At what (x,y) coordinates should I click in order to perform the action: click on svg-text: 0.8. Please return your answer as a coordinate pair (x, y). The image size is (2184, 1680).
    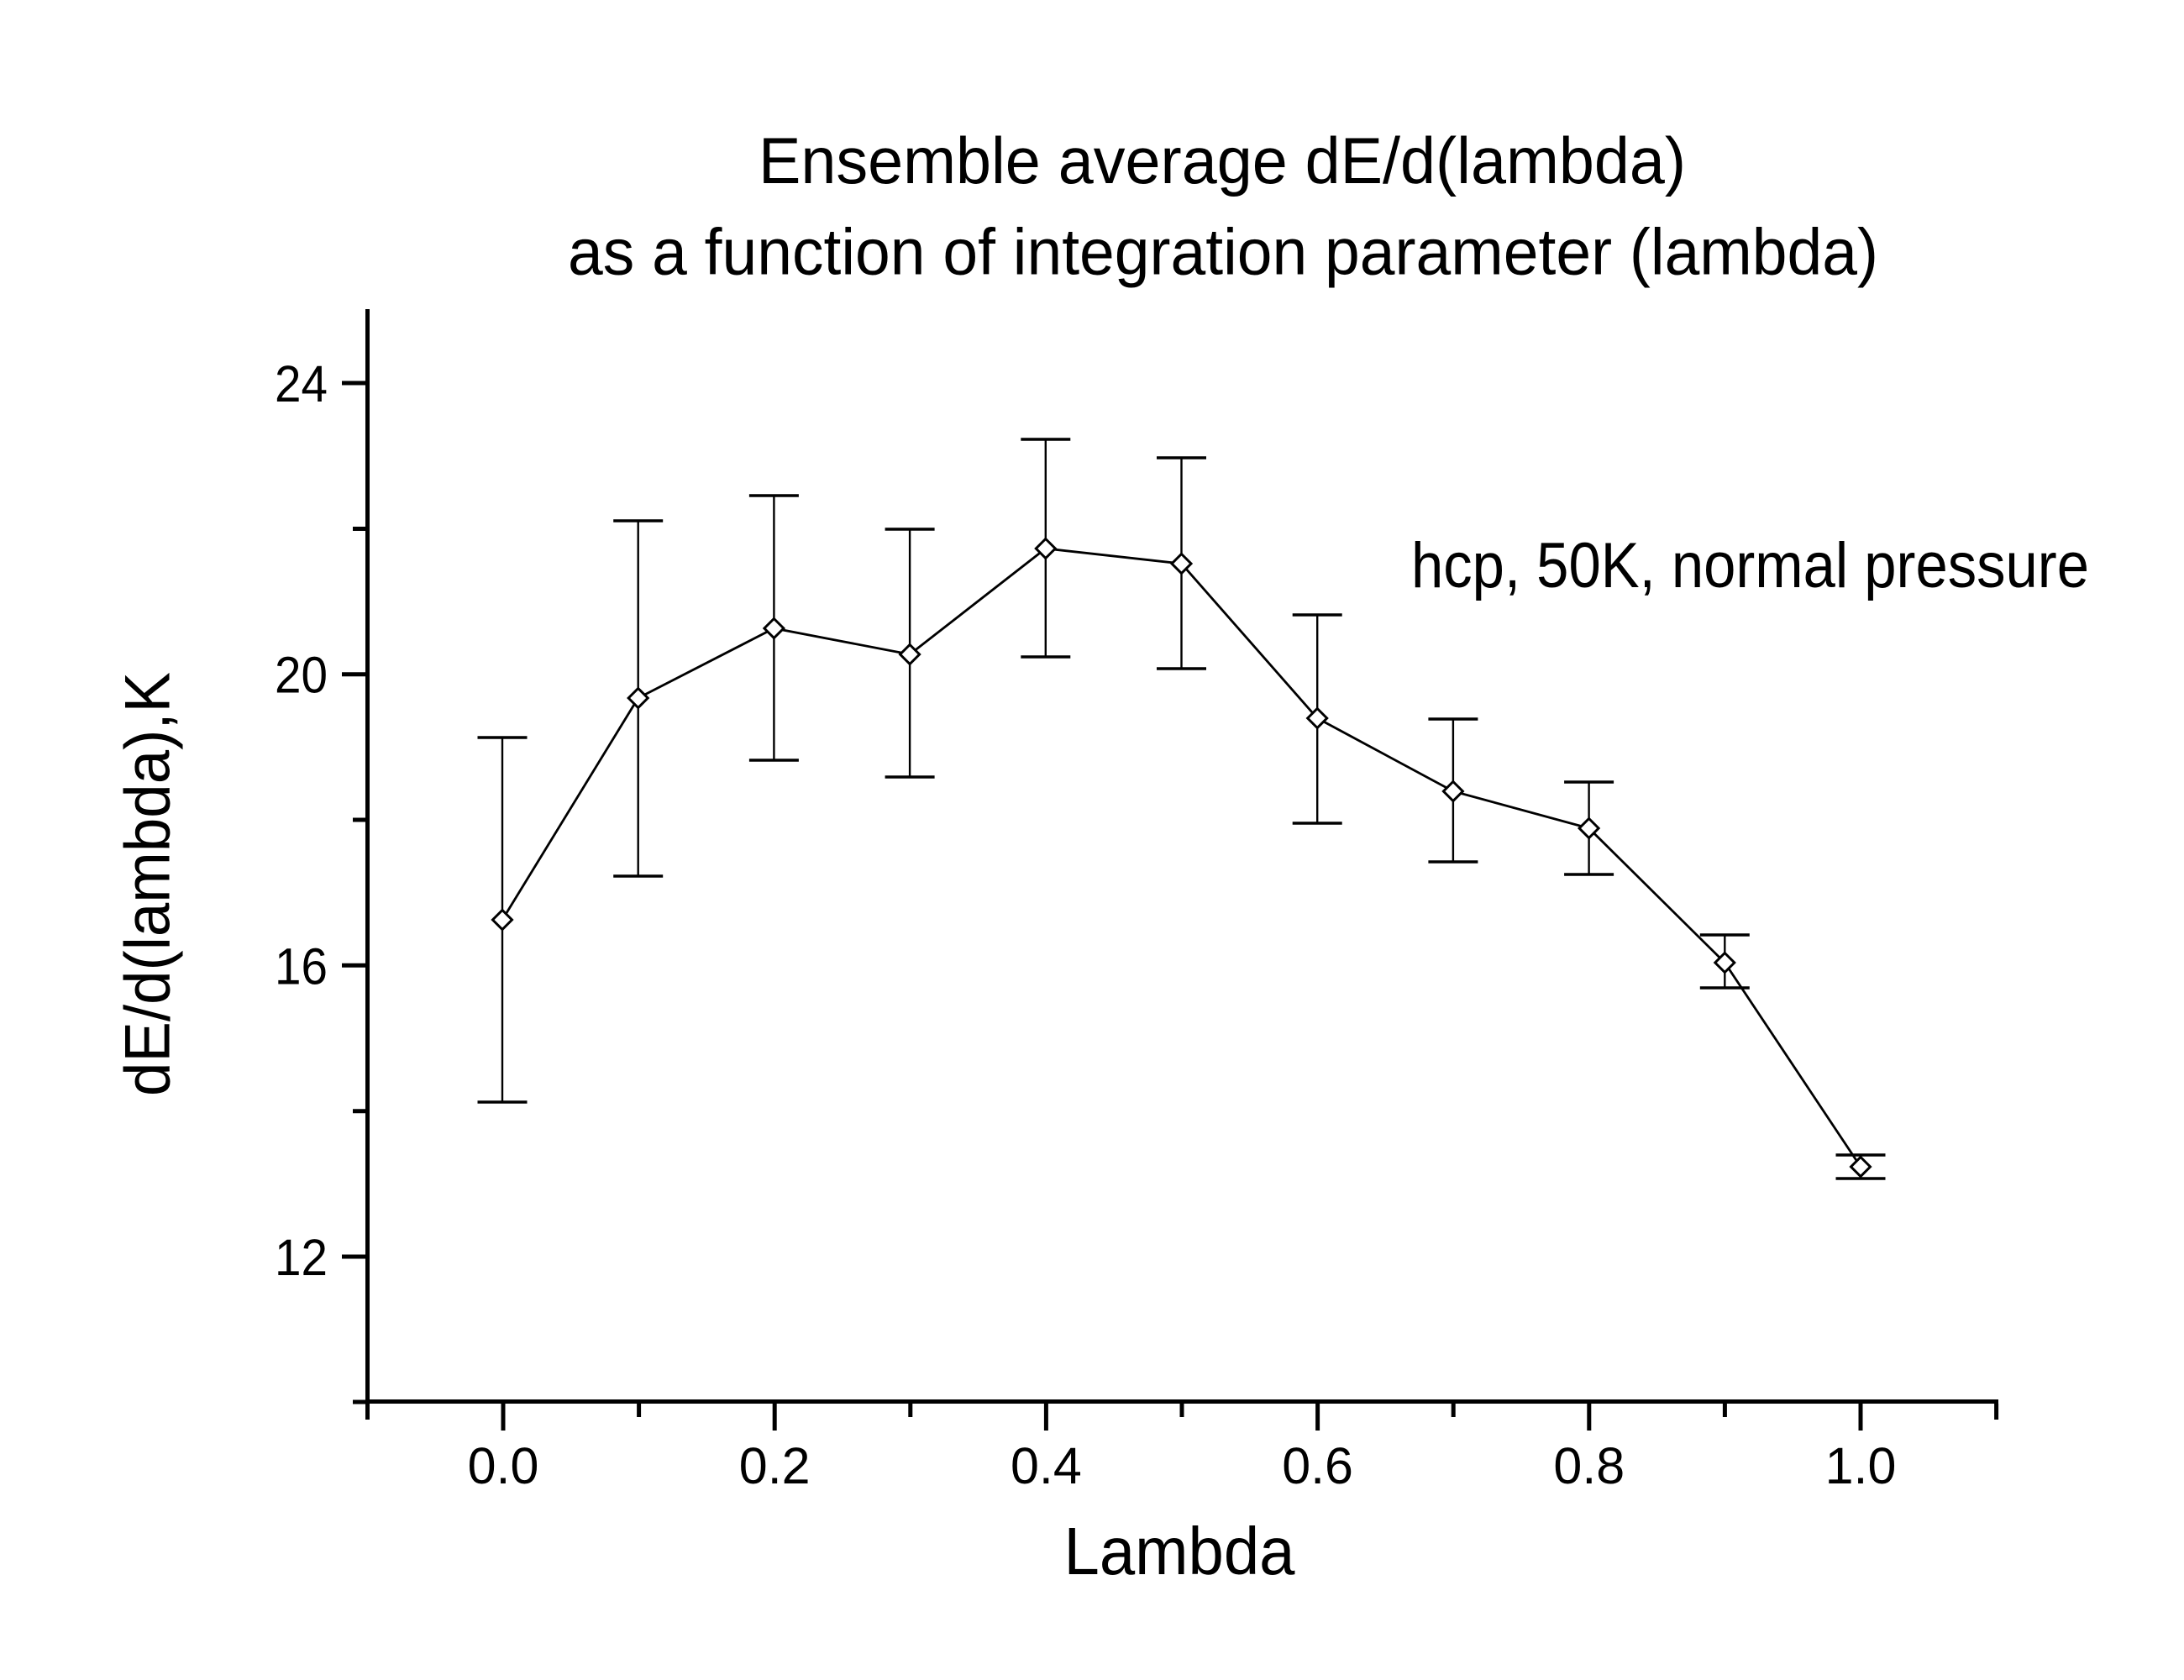
    Looking at the image, I should click on (1589, 1465).